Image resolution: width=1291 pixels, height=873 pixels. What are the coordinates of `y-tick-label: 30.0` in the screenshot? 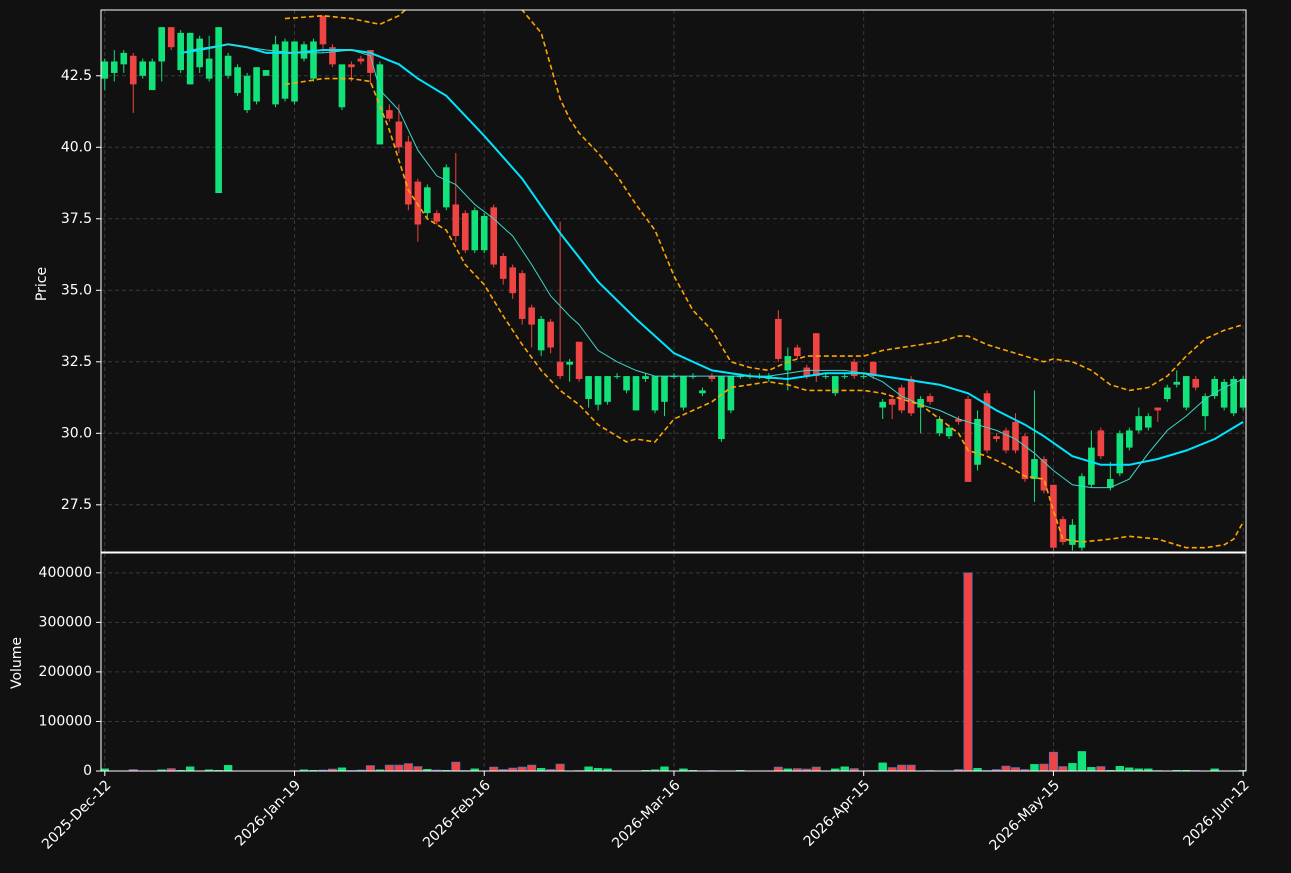 It's located at (76, 433).